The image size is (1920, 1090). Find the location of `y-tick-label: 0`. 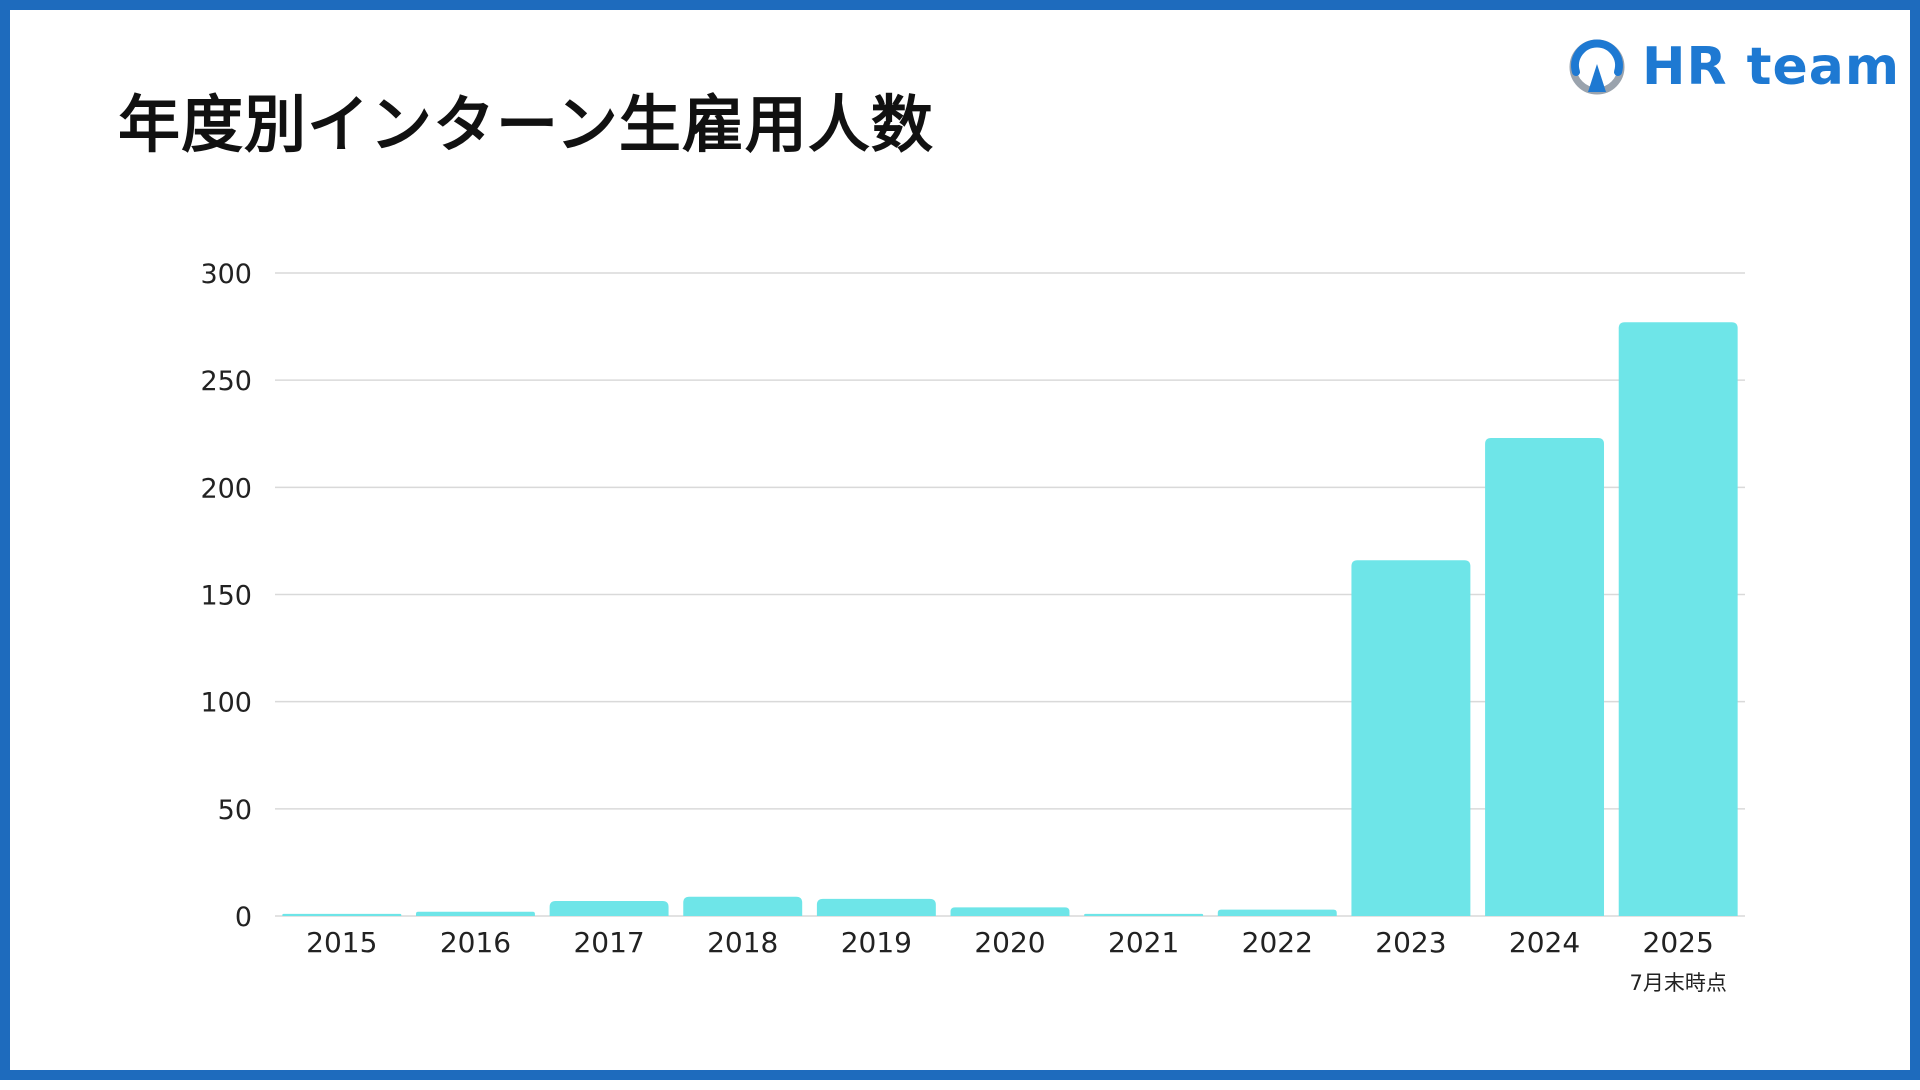

y-tick-label: 0 is located at coordinates (243, 917).